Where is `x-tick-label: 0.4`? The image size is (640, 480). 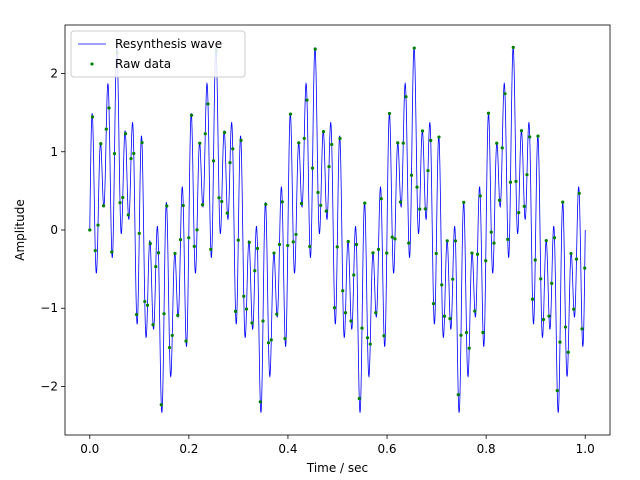 x-tick-label: 0.4 is located at coordinates (287, 449).